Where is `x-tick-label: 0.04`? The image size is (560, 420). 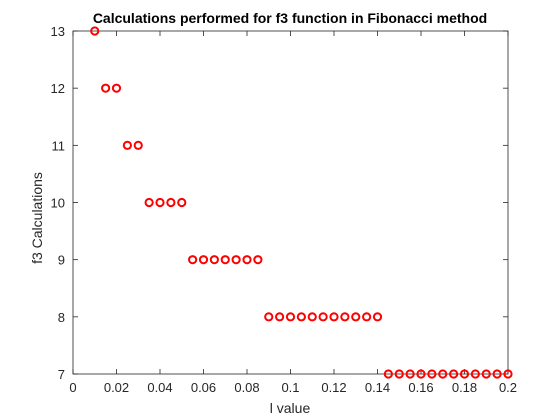
x-tick-label: 0.04 is located at coordinates (159, 387).